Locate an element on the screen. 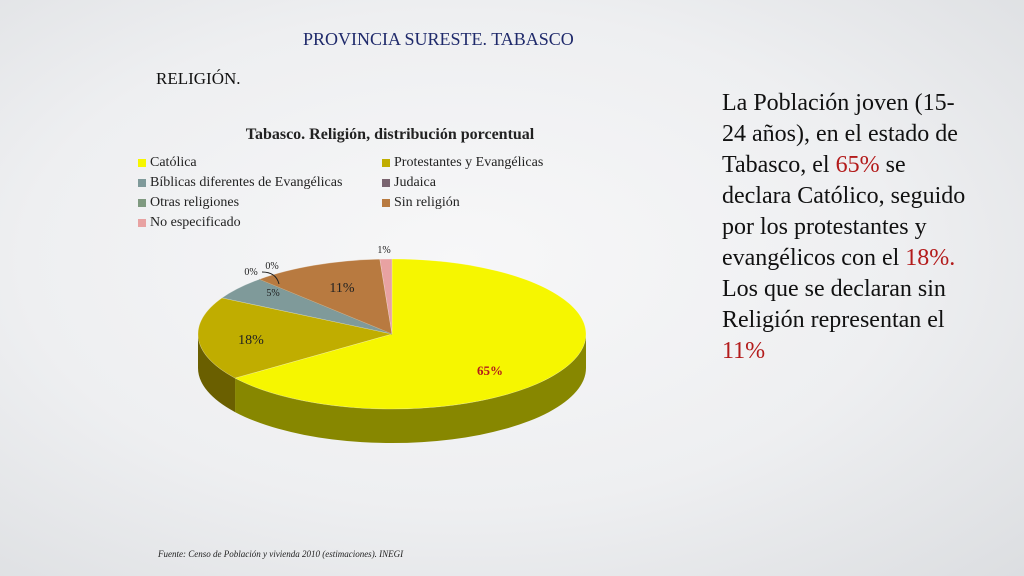 The height and width of the screenshot is (576, 1024). highlight-sin-religion: 11% is located at coordinates (744, 351).